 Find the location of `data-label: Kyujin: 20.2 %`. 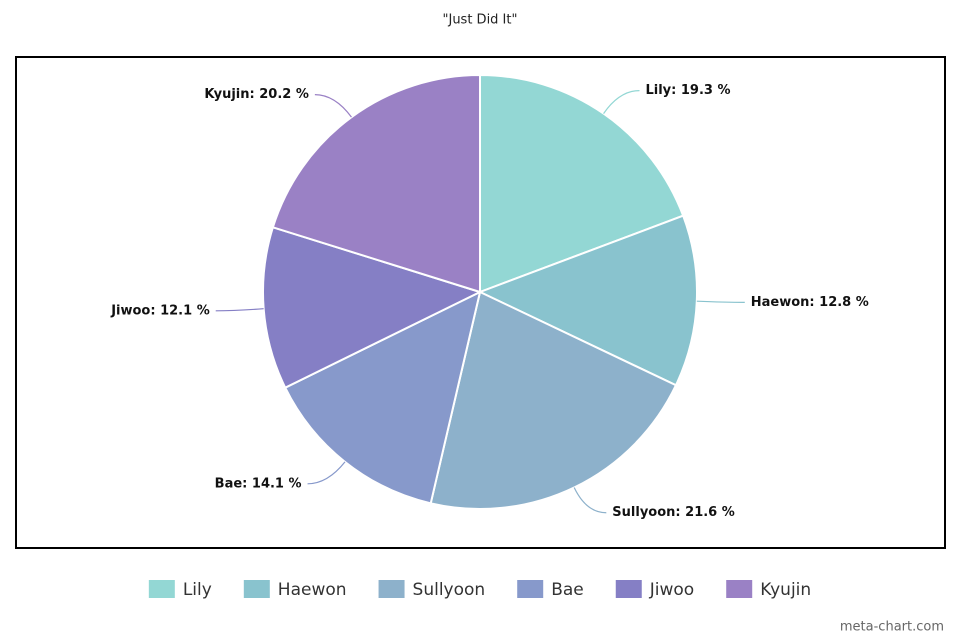

data-label: Kyujin: 20.2 % is located at coordinates (256, 94).